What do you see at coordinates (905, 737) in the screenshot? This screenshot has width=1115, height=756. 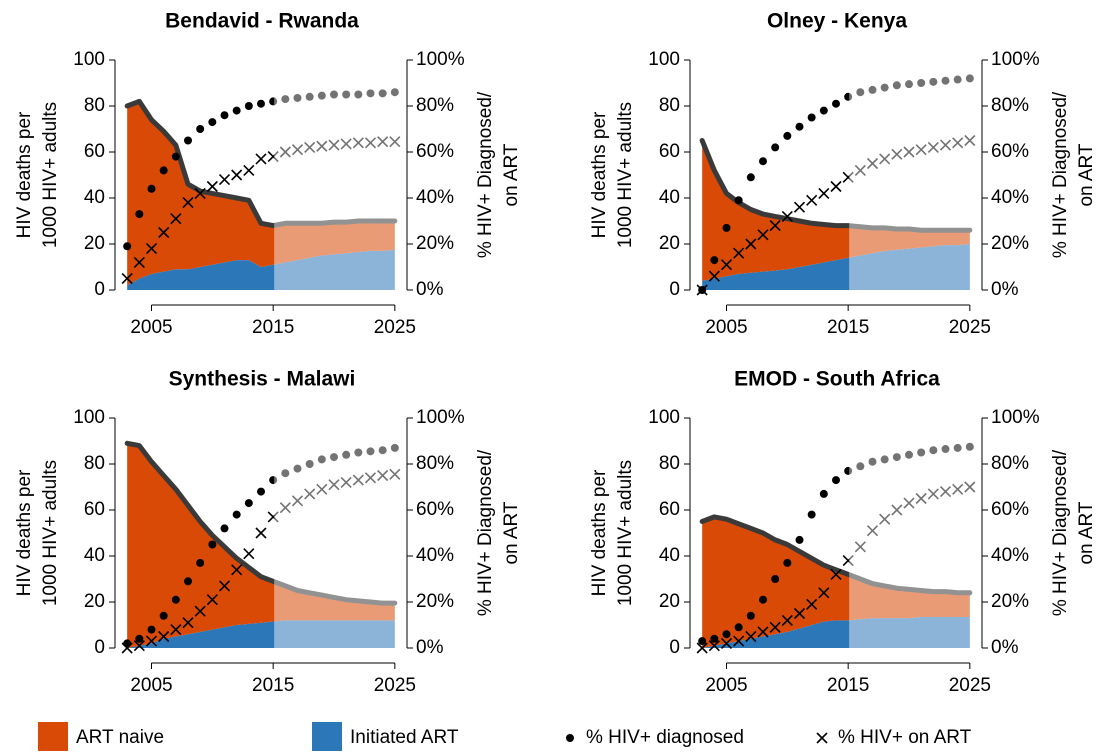 I see `legend-label: % HIV+ on ART` at bounding box center [905, 737].